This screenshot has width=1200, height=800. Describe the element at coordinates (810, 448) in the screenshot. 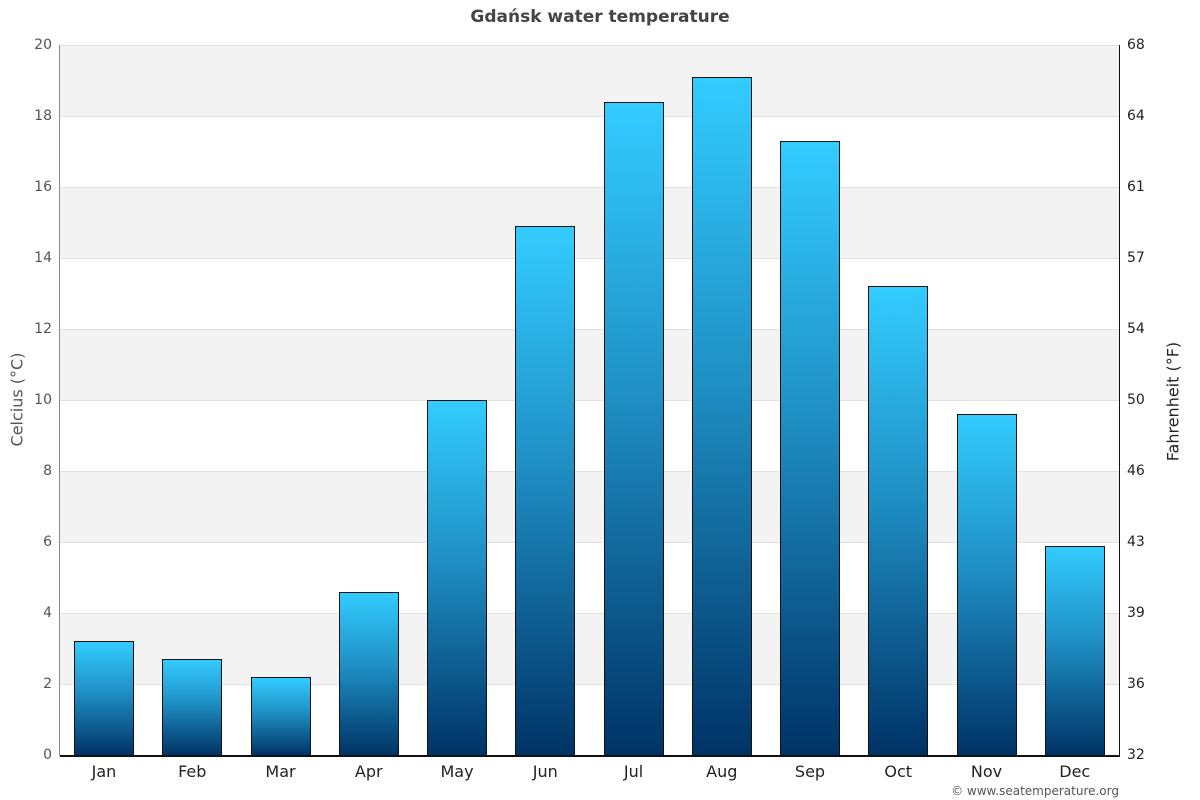

I see `bar-sep` at that location.